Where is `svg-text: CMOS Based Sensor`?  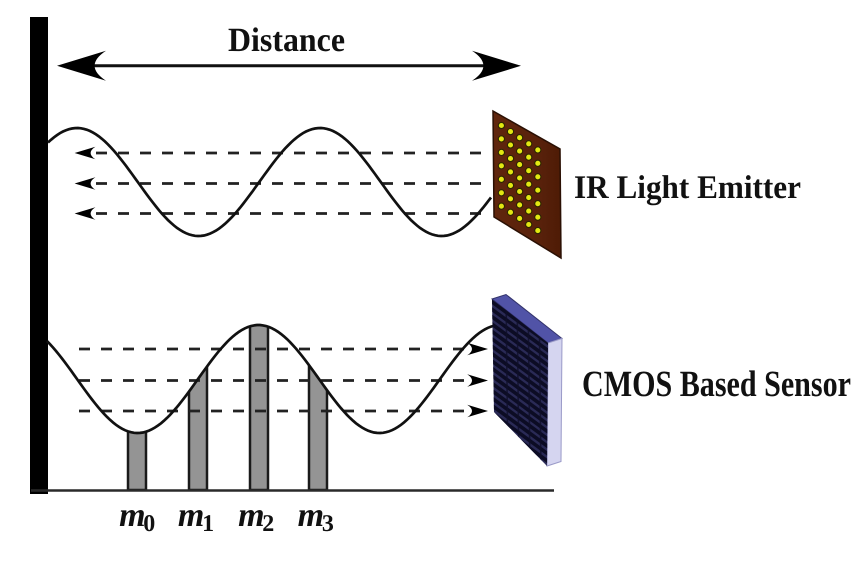 svg-text: CMOS Based Sensor is located at coordinates (716, 384).